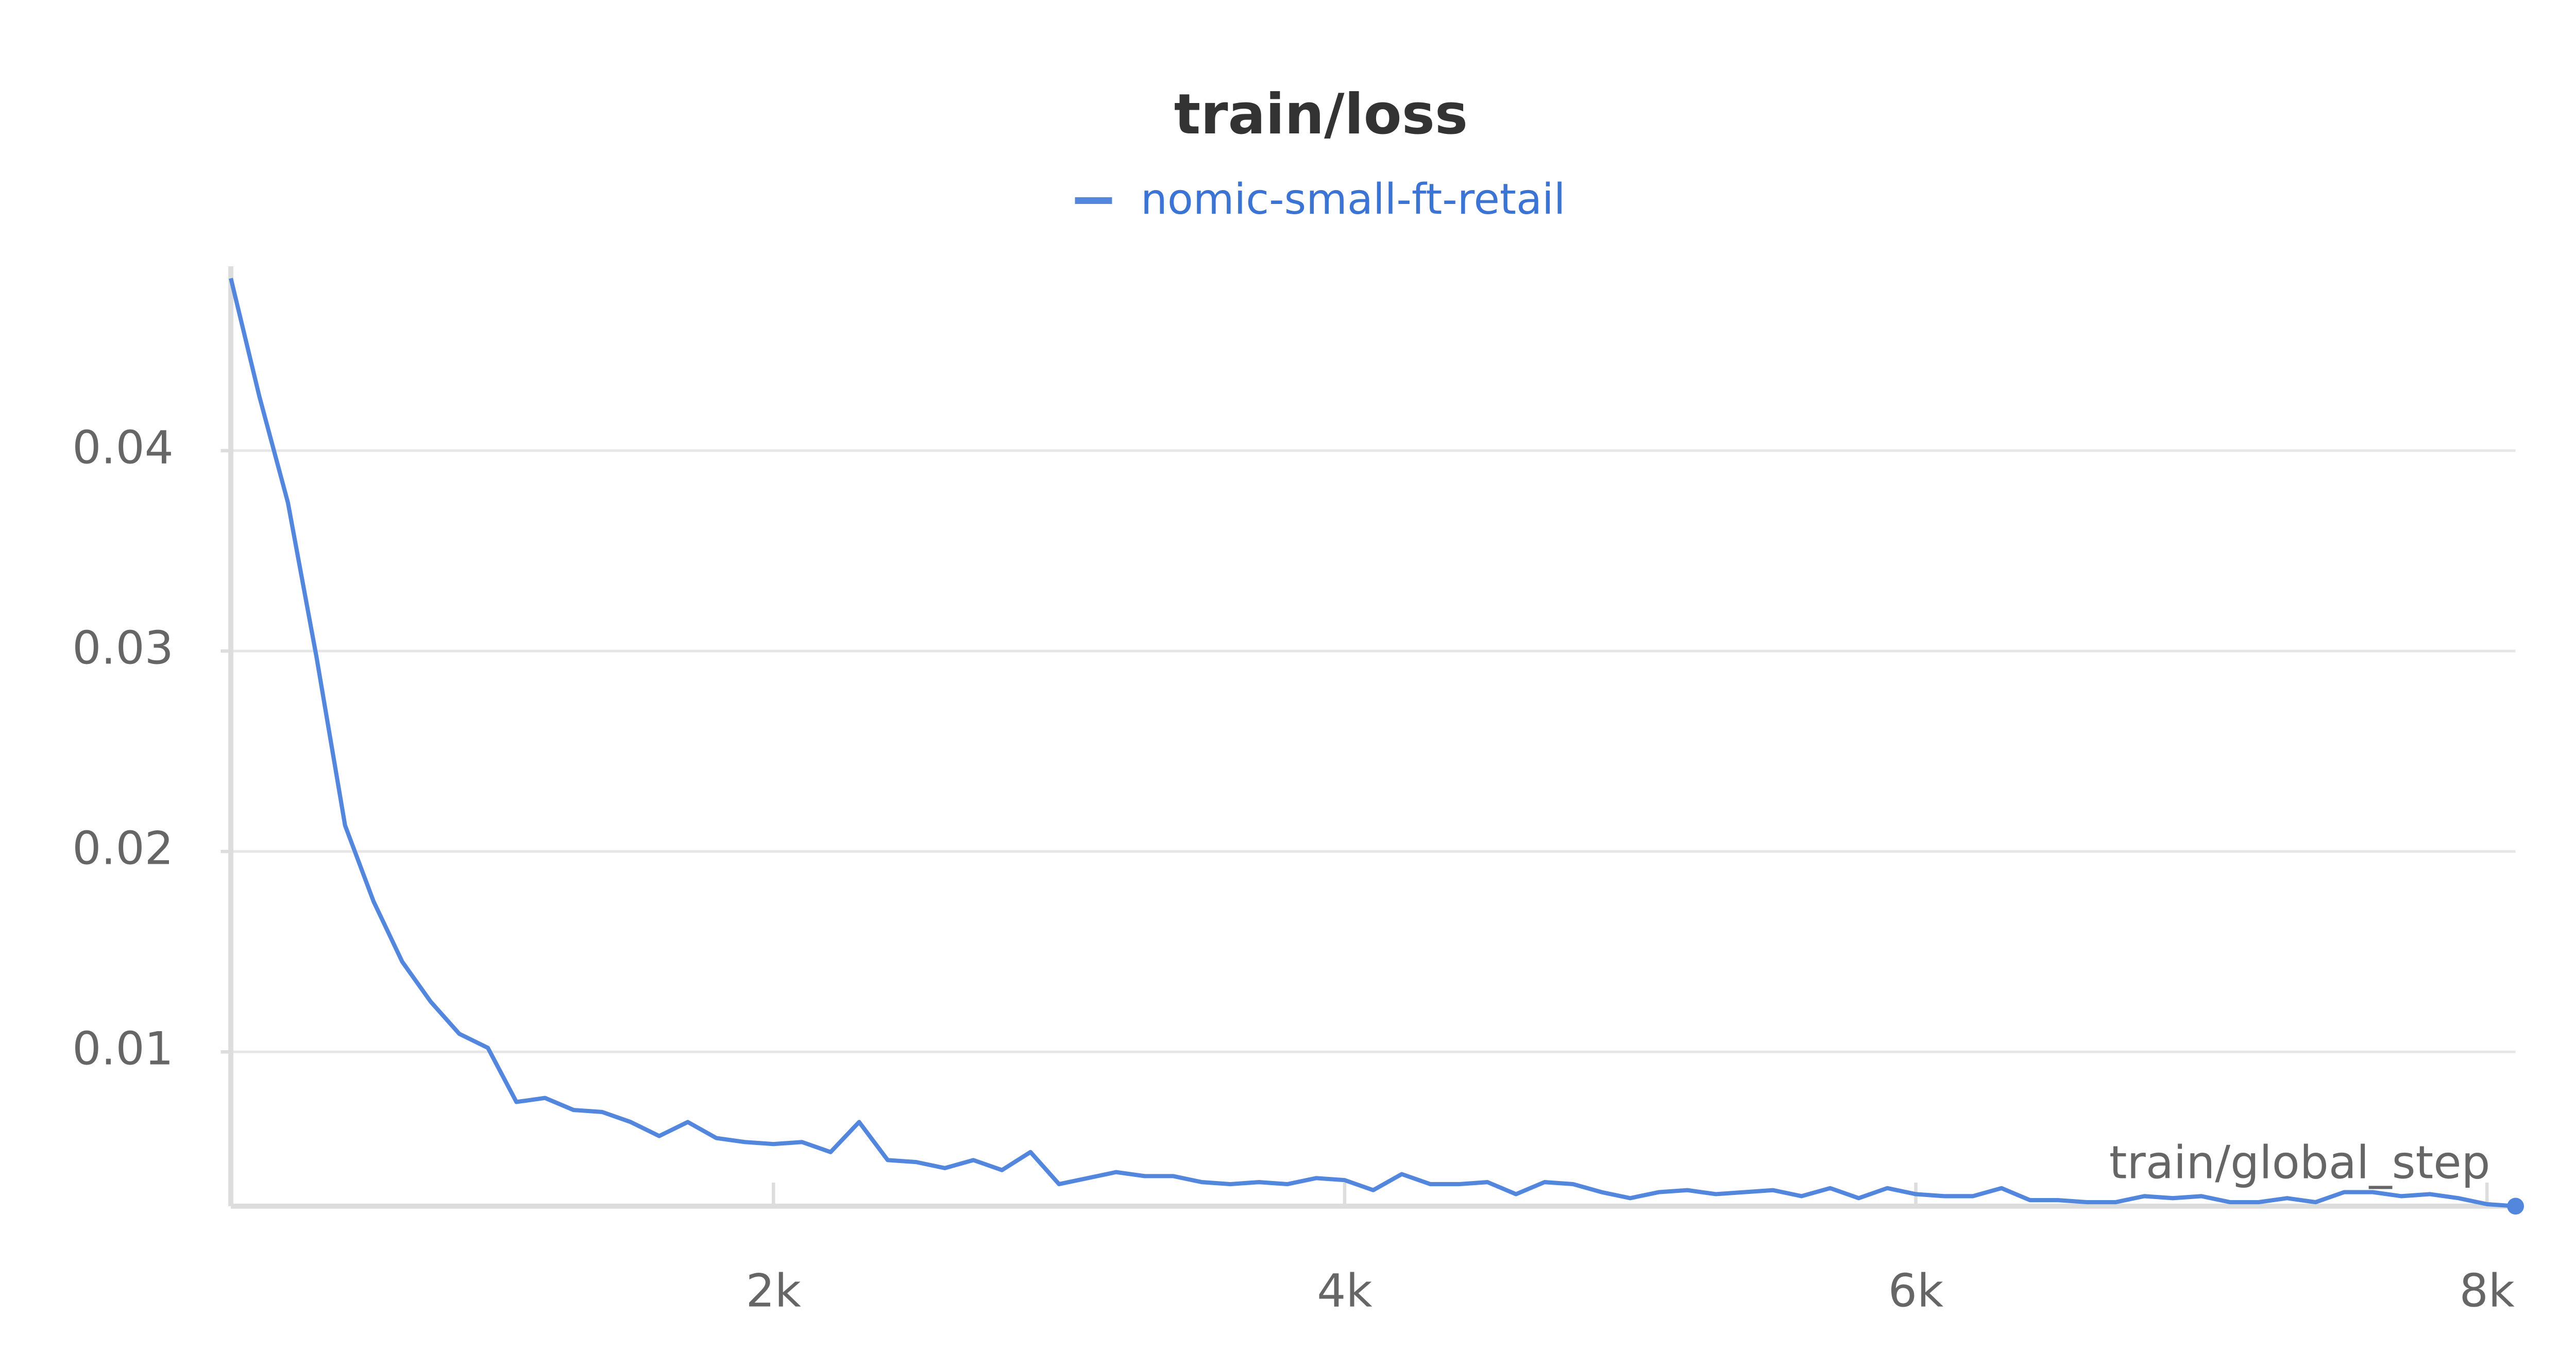 This screenshot has height=1368, width=2576. Describe the element at coordinates (1353, 199) in the screenshot. I see `legend-label: nomic-small-ft-retail` at that location.